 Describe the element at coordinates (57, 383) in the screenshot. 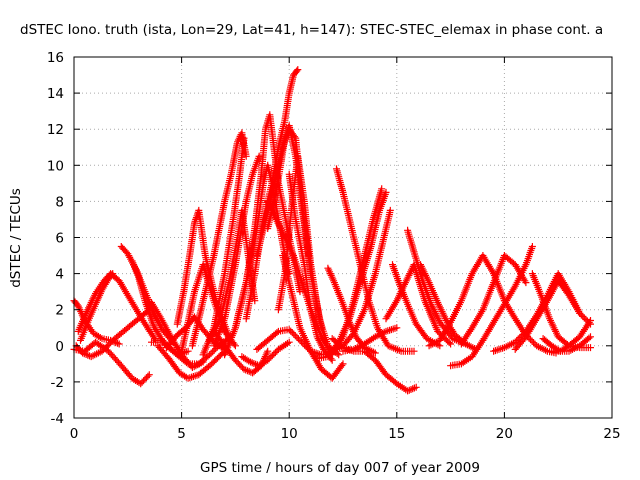

I see `y-tick-label: -2` at that location.